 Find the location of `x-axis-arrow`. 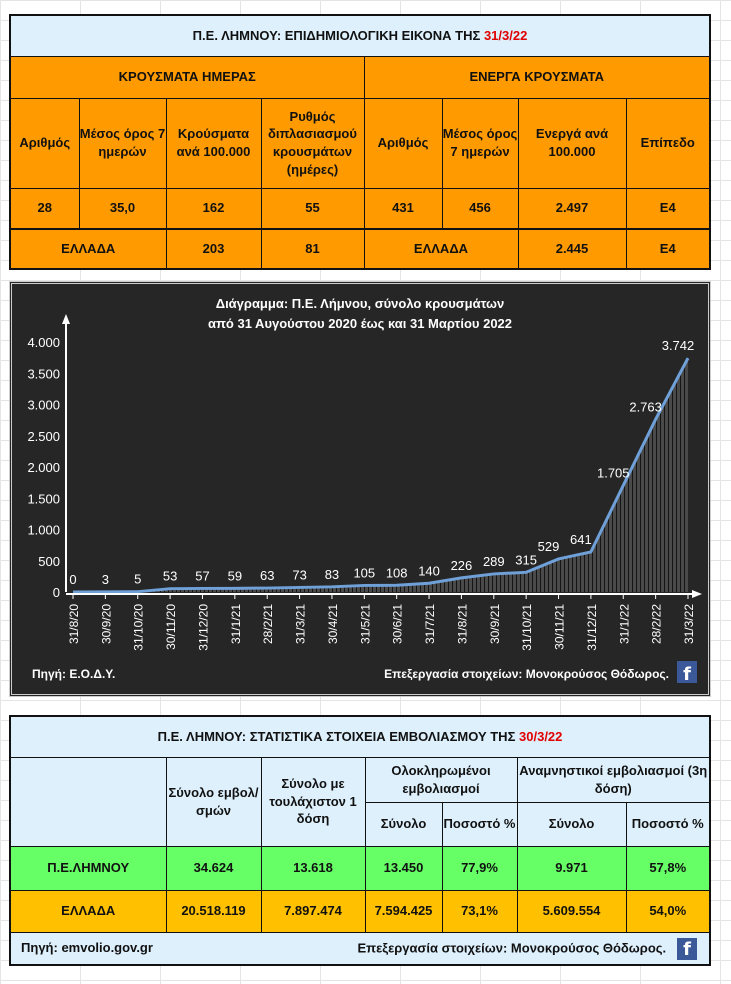

x-axis-arrow is located at coordinates (697, 594).